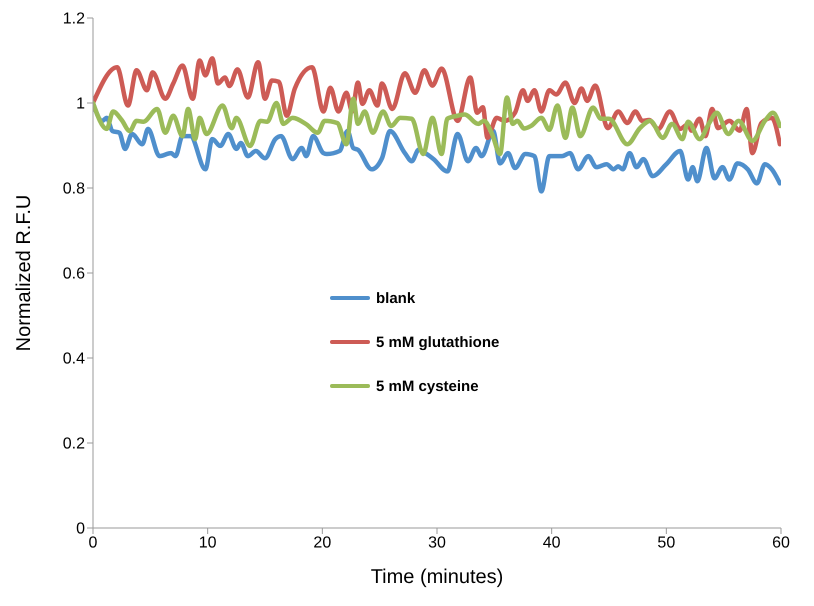 This screenshot has width=814, height=606. Describe the element at coordinates (74, 189) in the screenshot. I see `y-tick-label: 0.8` at that location.